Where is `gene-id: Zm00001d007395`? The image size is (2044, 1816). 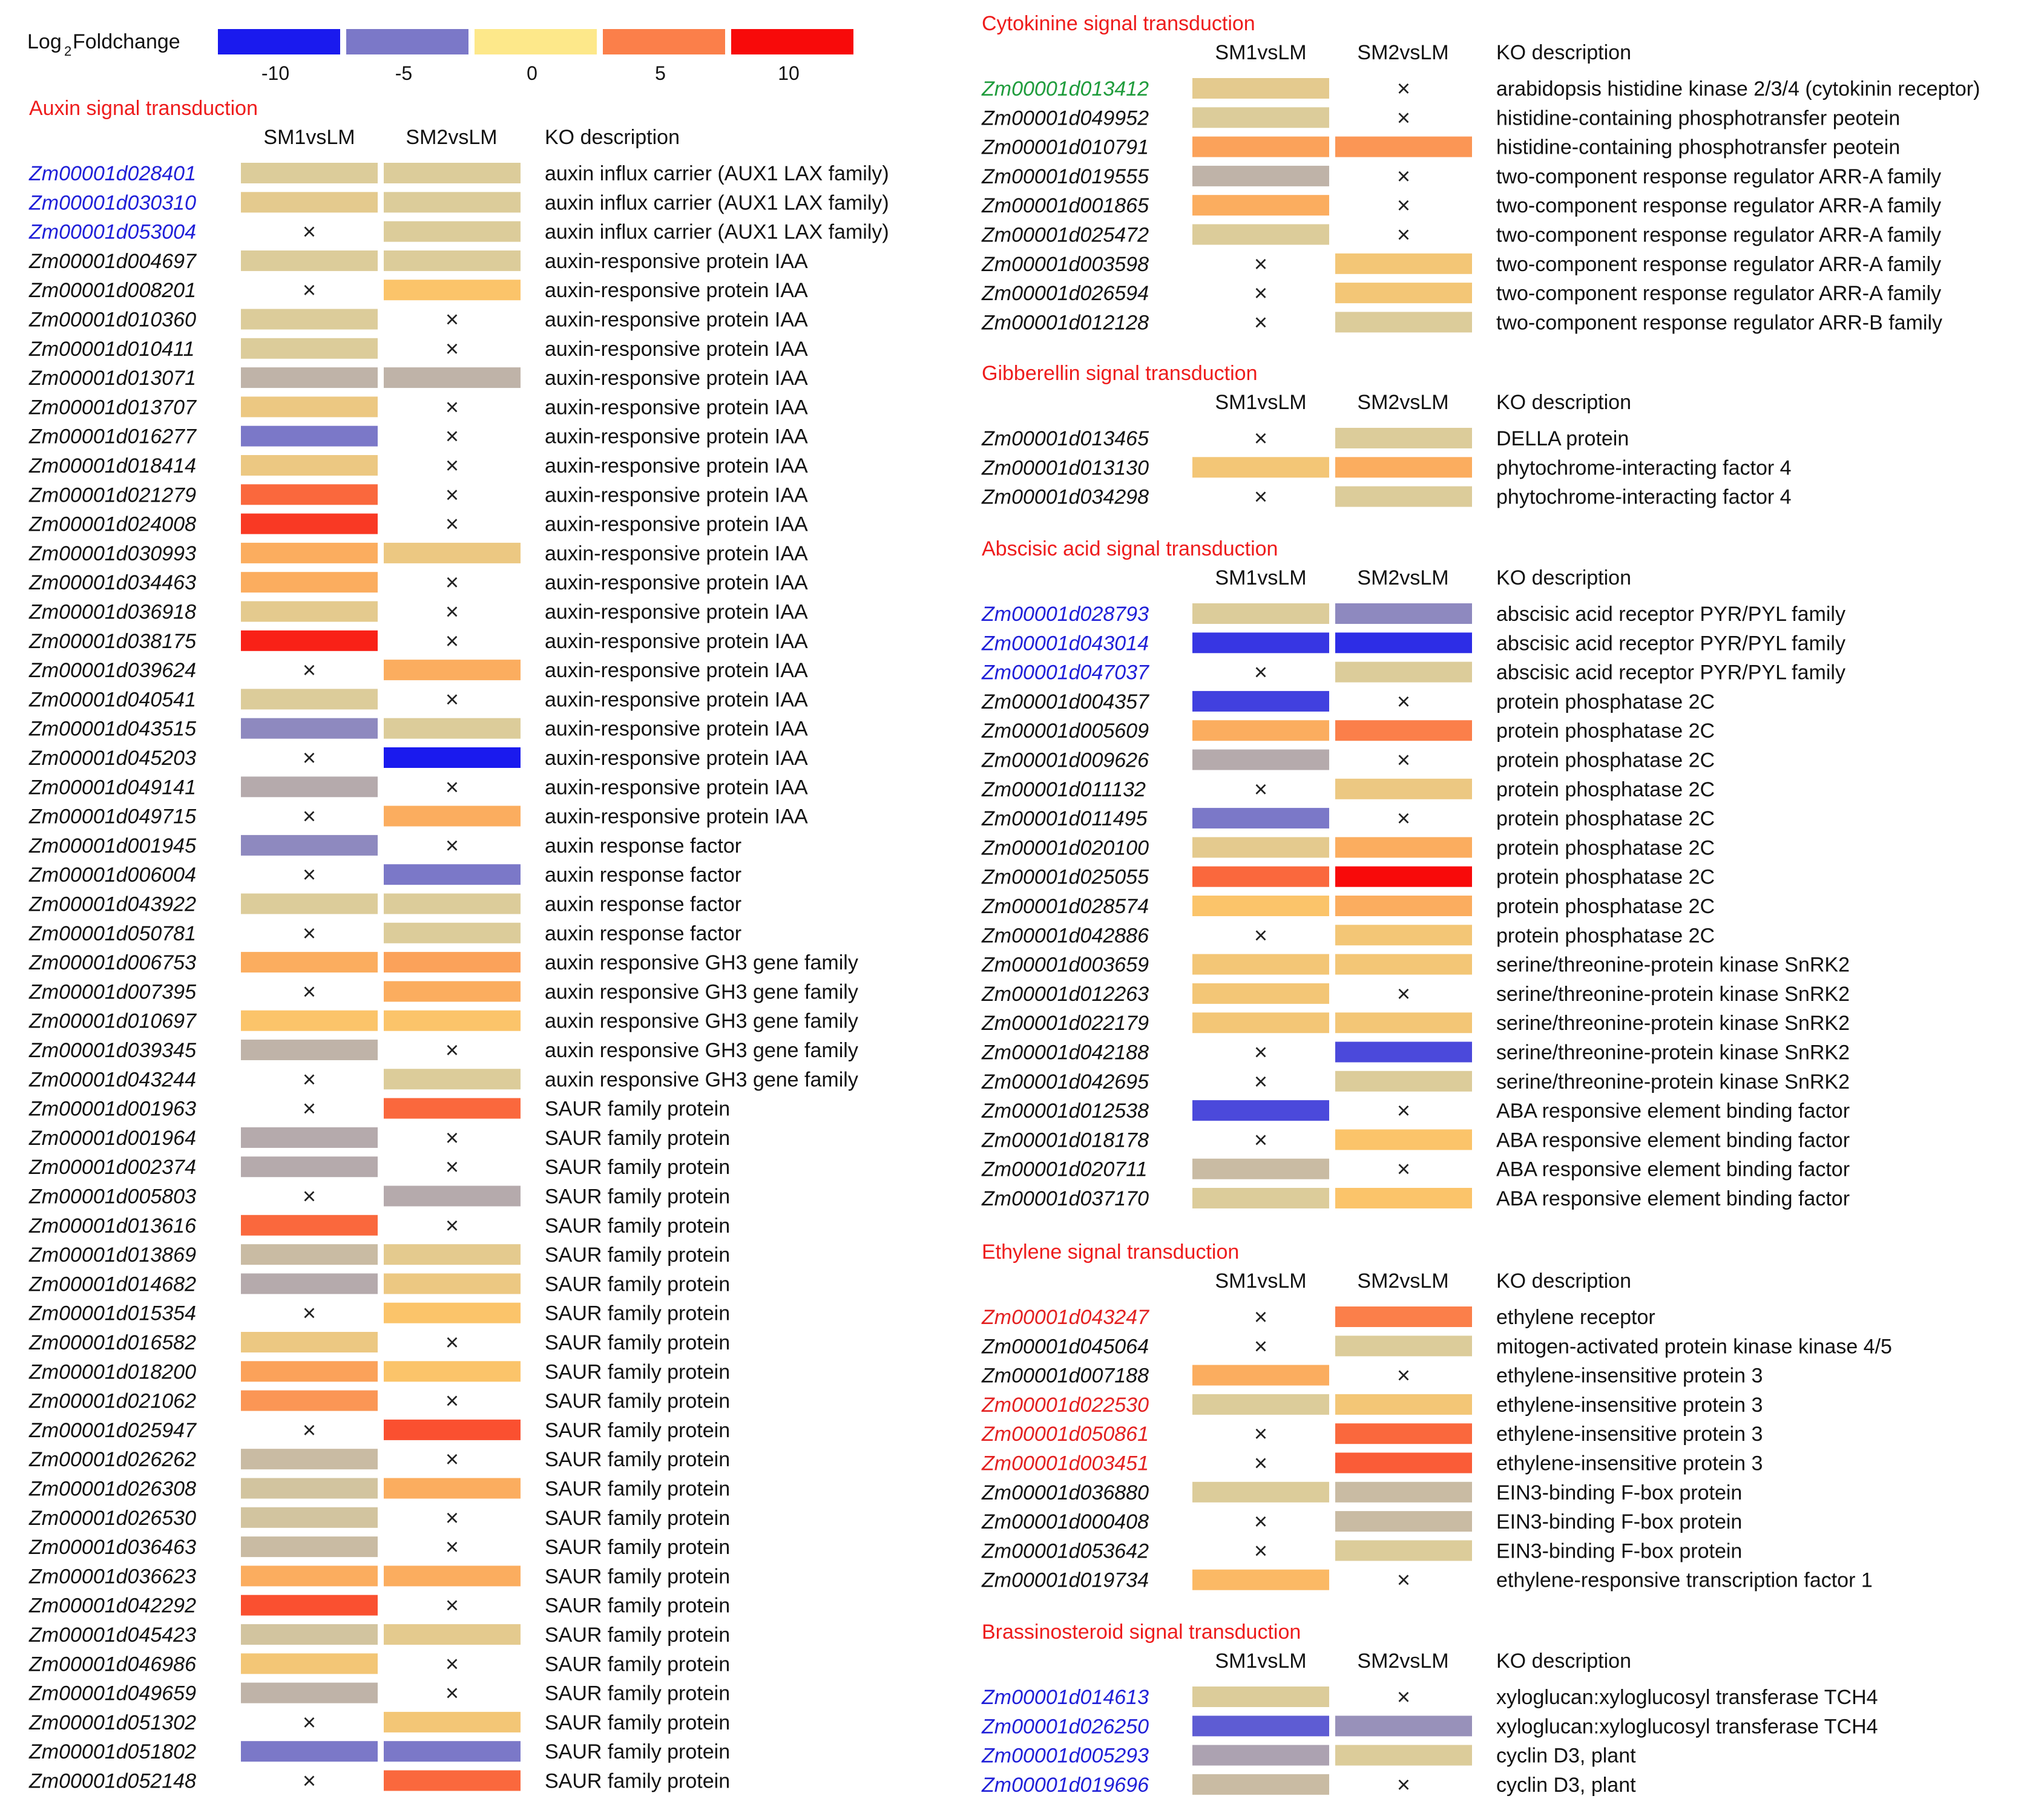 gene-id: Zm00001d007395 is located at coordinates (112, 991).